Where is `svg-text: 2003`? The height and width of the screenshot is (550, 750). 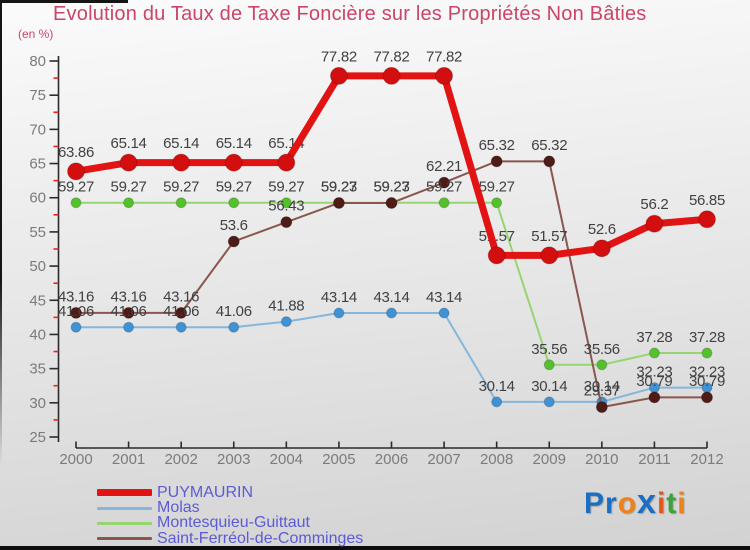
svg-text: 2003 is located at coordinates (233, 459).